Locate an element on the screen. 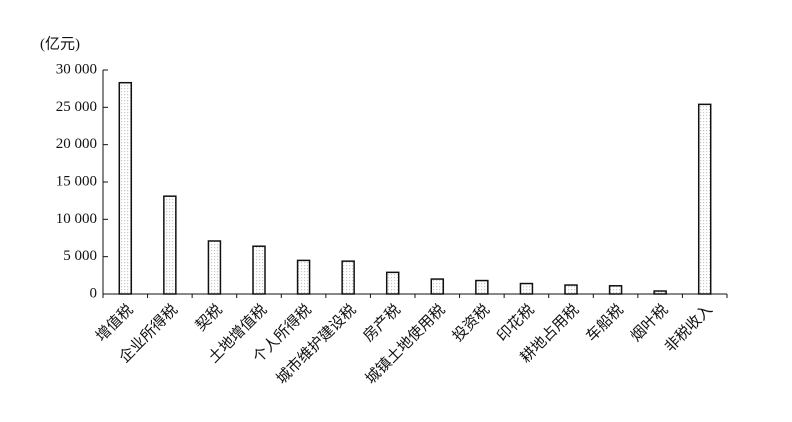 The width and height of the screenshot is (792, 422). x-tick-label: 城市维护建设税 is located at coordinates (316, 344).